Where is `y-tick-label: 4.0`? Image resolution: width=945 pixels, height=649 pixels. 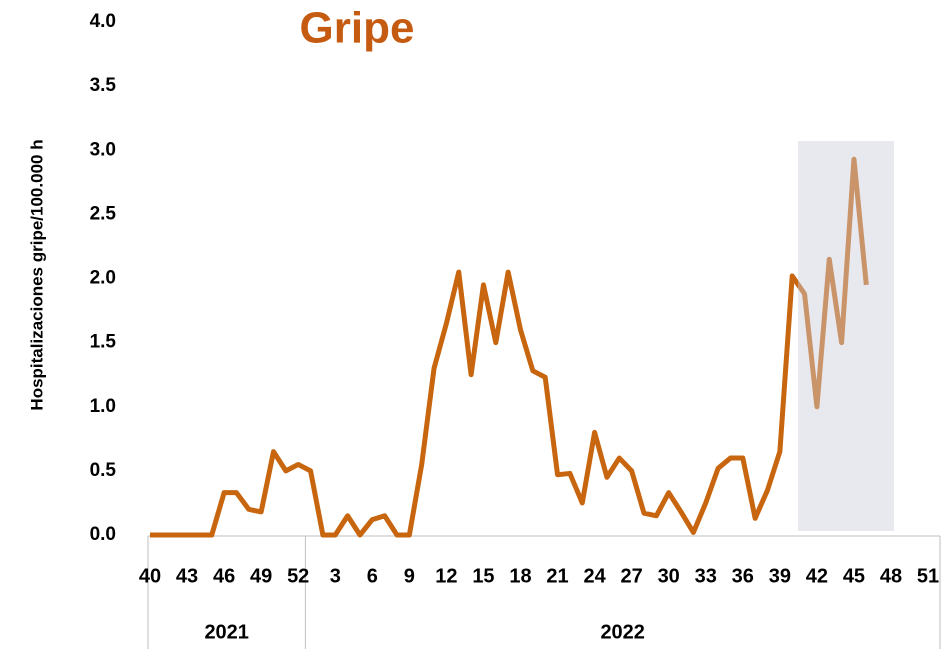 y-tick-label: 4.0 is located at coordinates (103, 21).